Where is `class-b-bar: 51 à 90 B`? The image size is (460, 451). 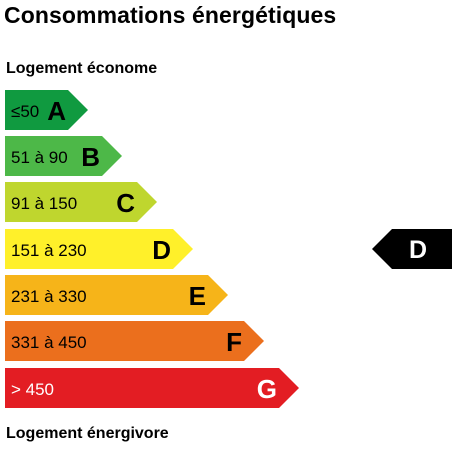 class-b-bar: 51 à 90 B is located at coordinates (63, 156).